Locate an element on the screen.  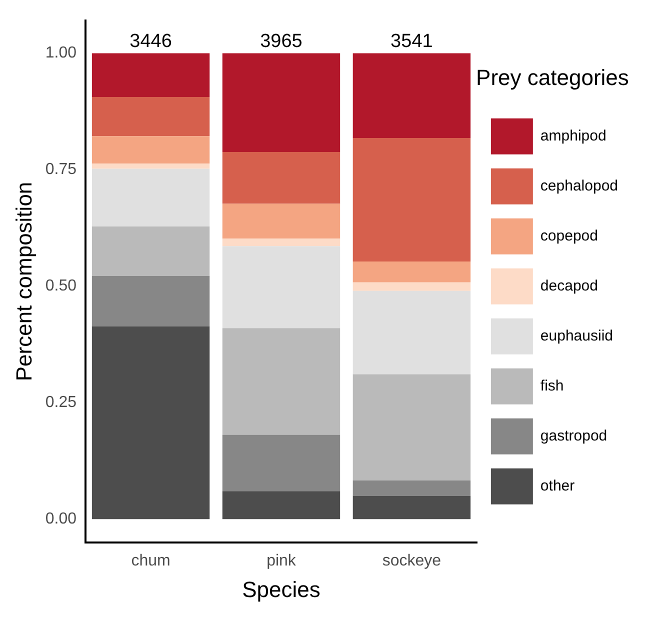
annotation: 3965 is located at coordinates (281, 41).